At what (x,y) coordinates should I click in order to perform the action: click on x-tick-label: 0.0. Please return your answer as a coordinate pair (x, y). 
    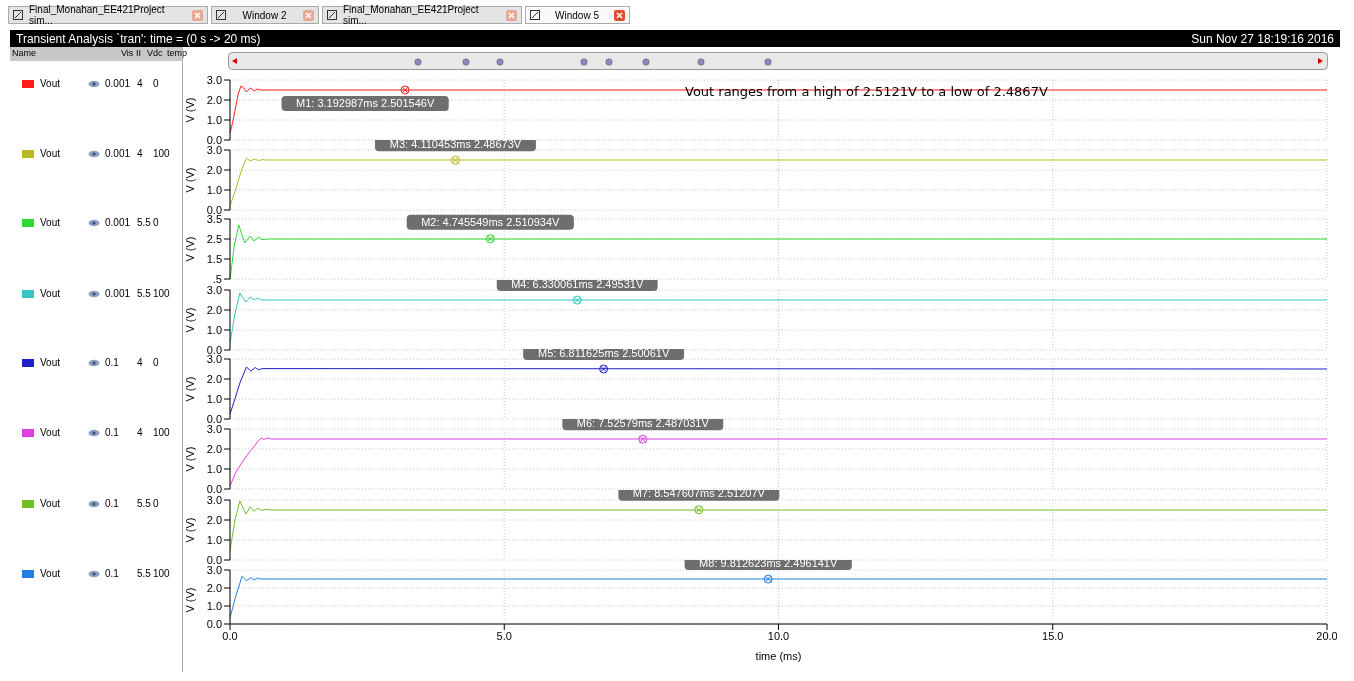
    Looking at the image, I should click on (230, 635).